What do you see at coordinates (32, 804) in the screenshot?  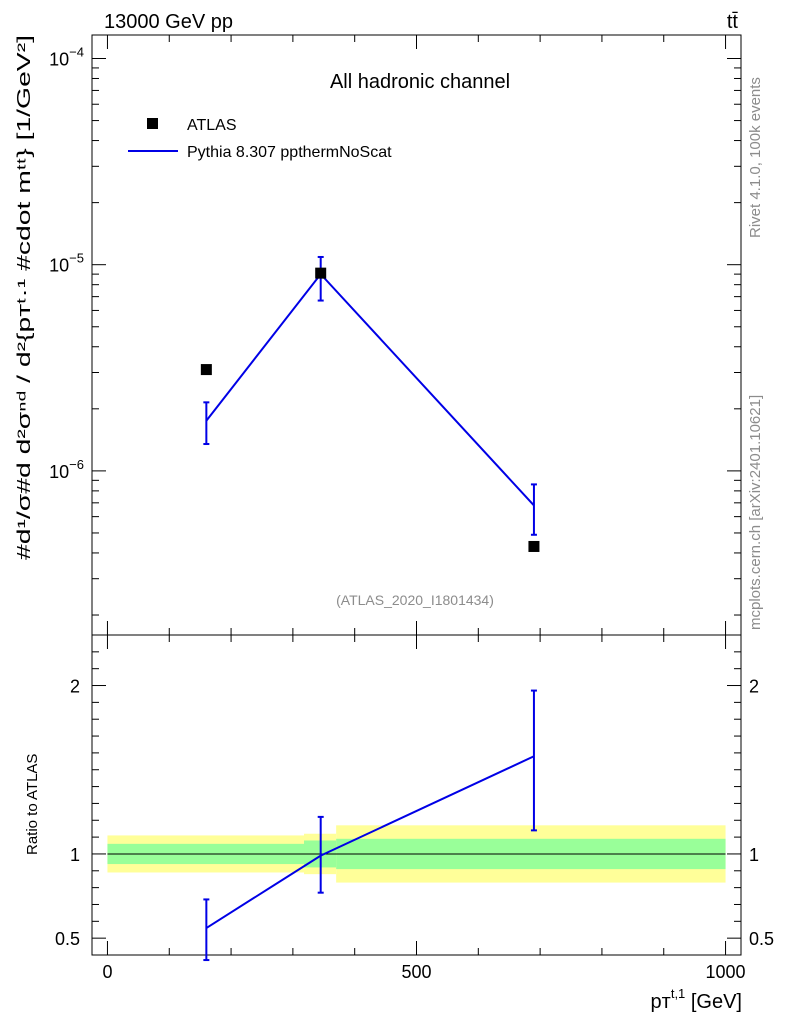 I see `ratio-y-axis-label: Ratio to ATLAS` at bounding box center [32, 804].